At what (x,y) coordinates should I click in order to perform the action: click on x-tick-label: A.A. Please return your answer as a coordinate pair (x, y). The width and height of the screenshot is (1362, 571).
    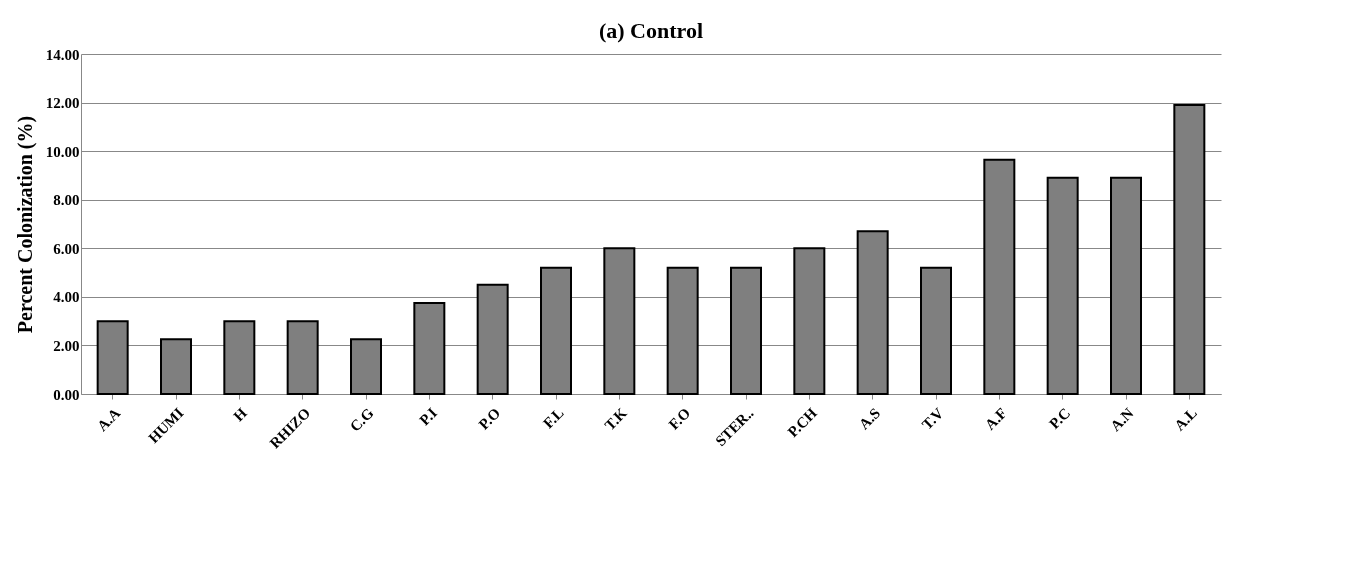
    Looking at the image, I should click on (108, 419).